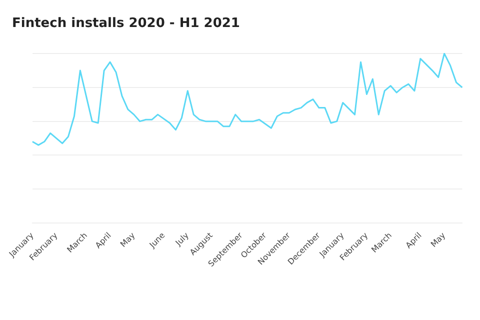 This screenshot has height=320, width=480. What do you see at coordinates (126, 24) in the screenshot?
I see `chart-title: Fintech installs 2020 - H1 2021` at bounding box center [126, 24].